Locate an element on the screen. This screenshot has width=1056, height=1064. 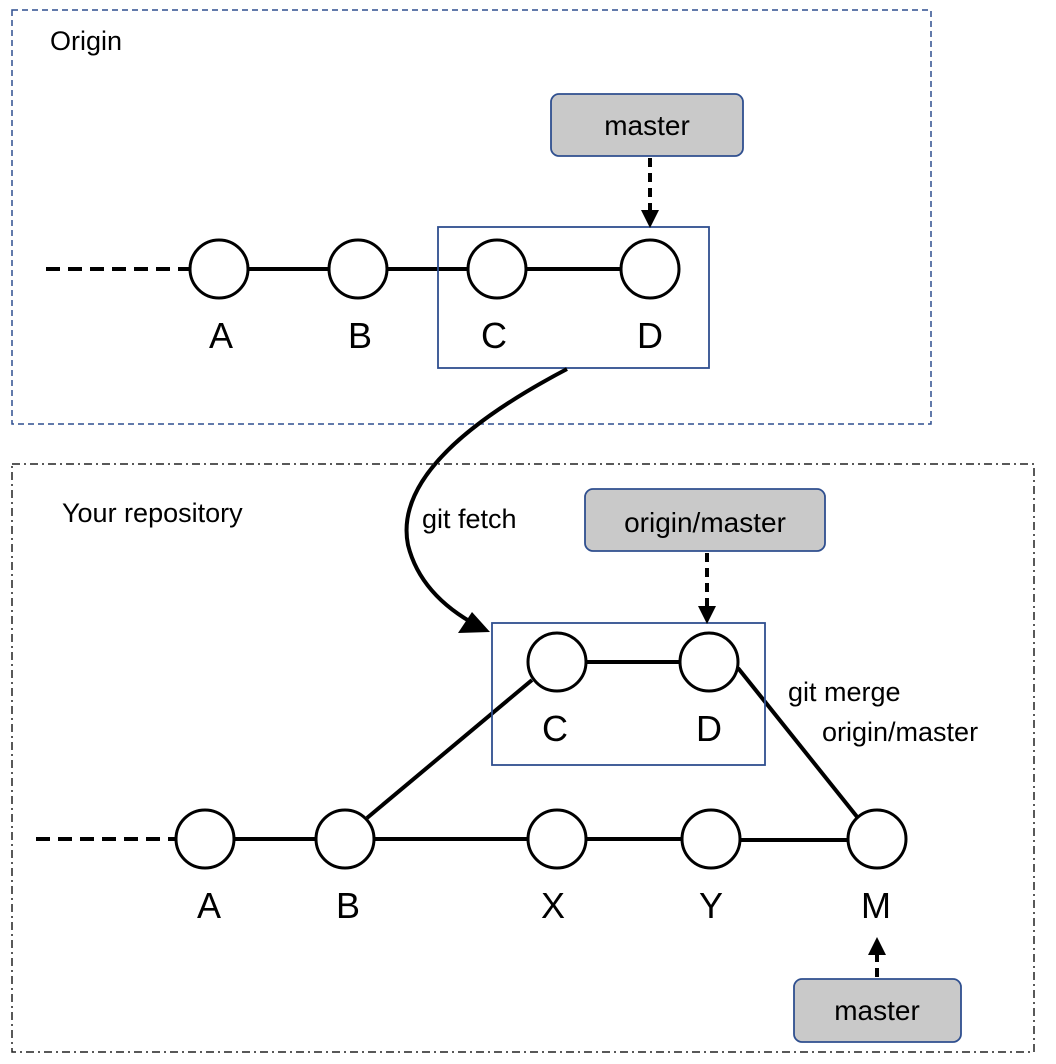
local-fetched-commits-box is located at coordinates (628, 694).